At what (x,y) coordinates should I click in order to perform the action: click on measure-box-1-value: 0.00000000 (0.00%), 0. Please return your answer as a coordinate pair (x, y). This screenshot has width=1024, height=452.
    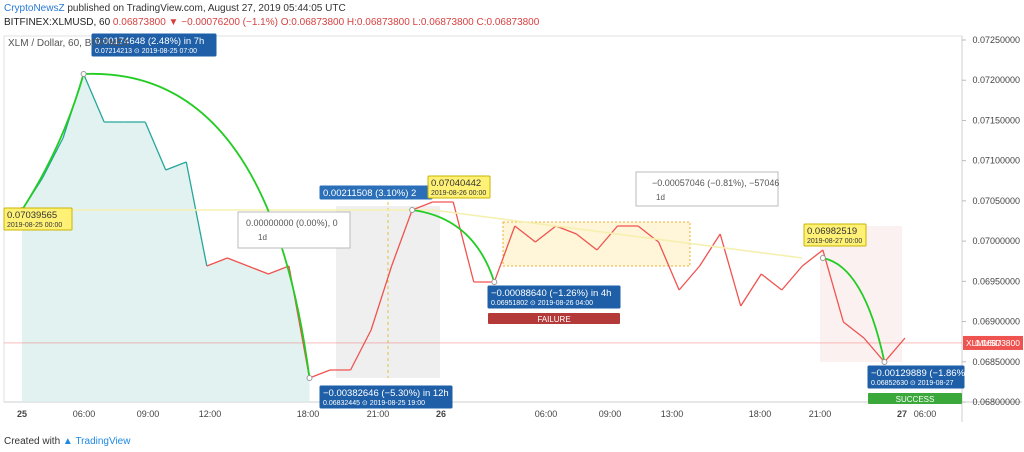
    Looking at the image, I should click on (292, 223).